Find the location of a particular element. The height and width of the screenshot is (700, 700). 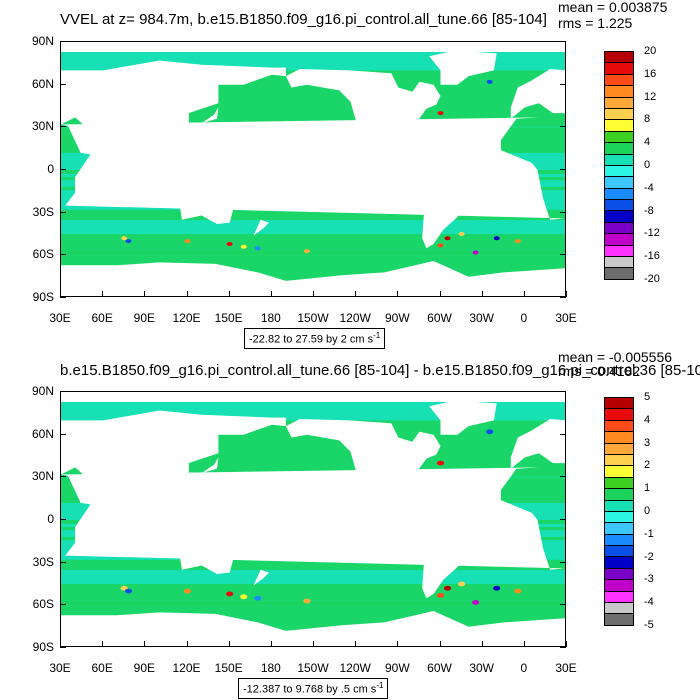

rms-stat: rms = 1.225 is located at coordinates (595, 23).